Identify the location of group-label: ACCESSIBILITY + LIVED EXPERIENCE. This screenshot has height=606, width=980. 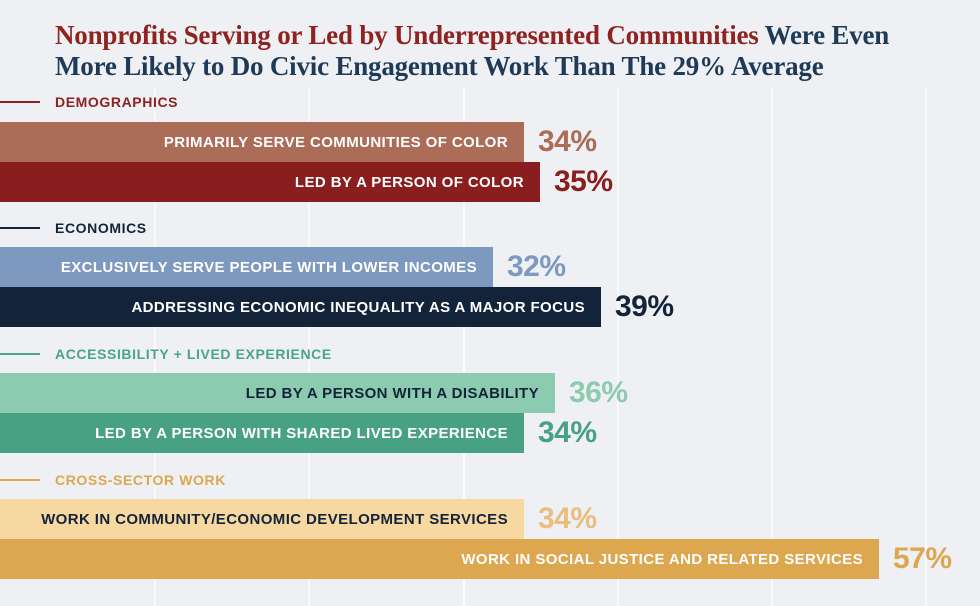
(193, 354).